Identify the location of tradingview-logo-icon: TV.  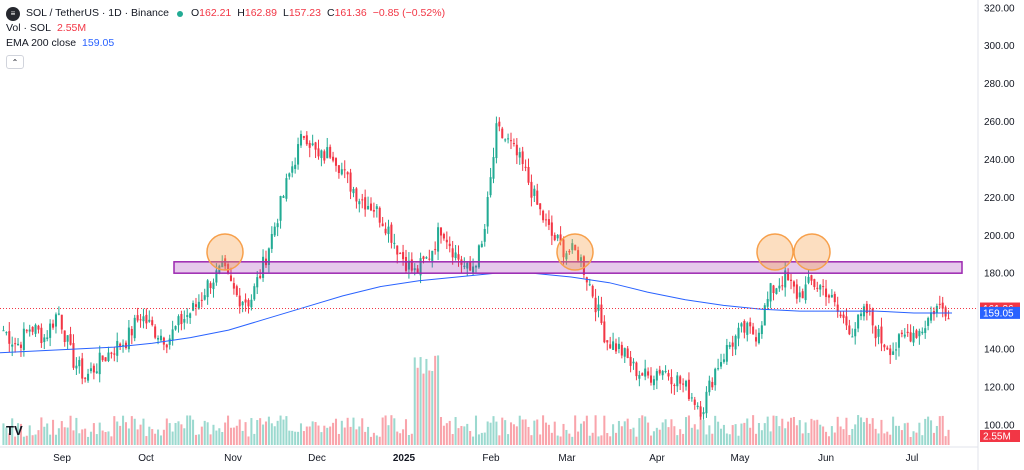
(14, 430).